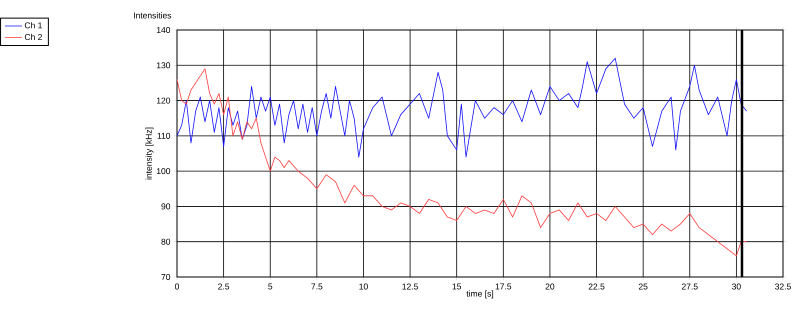 This screenshot has width=802, height=320. I want to click on y-tick-label: 110, so click(164, 135).